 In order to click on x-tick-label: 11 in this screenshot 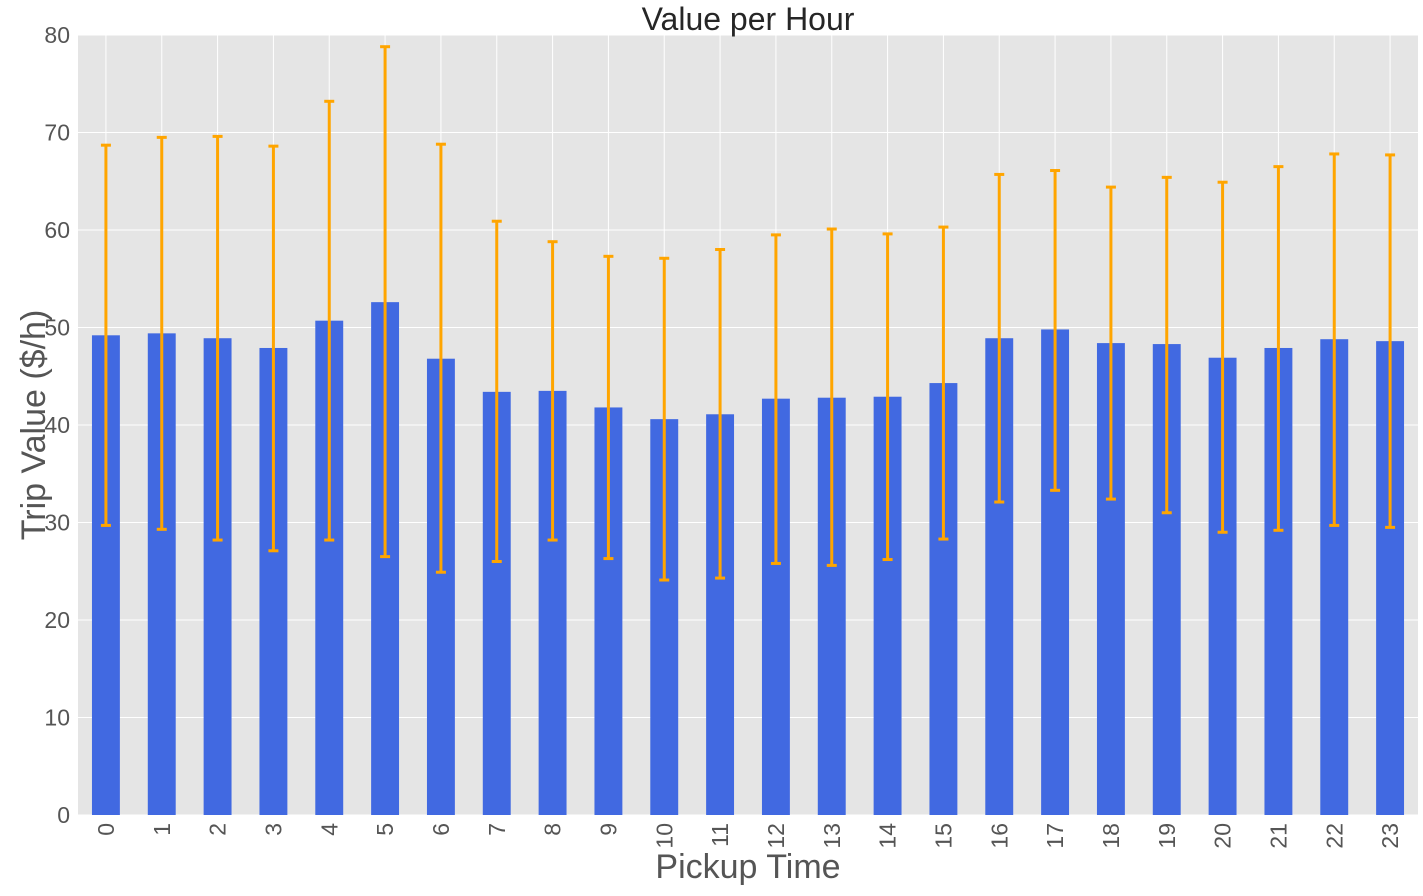, I will do `click(720, 835)`.